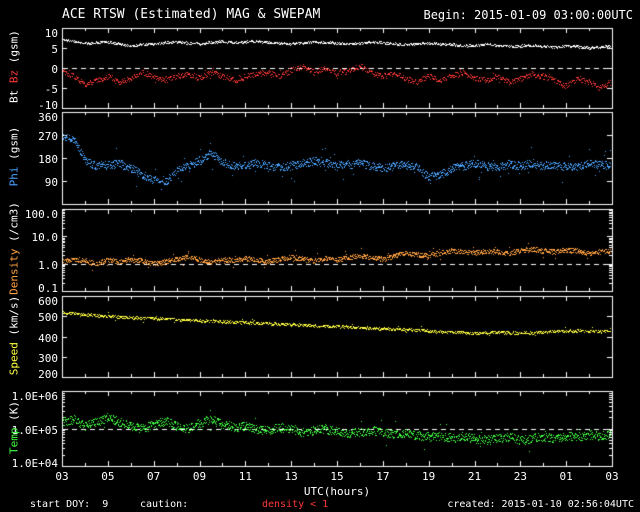  I want to click on y-tick-label: 100.0, so click(41, 214).